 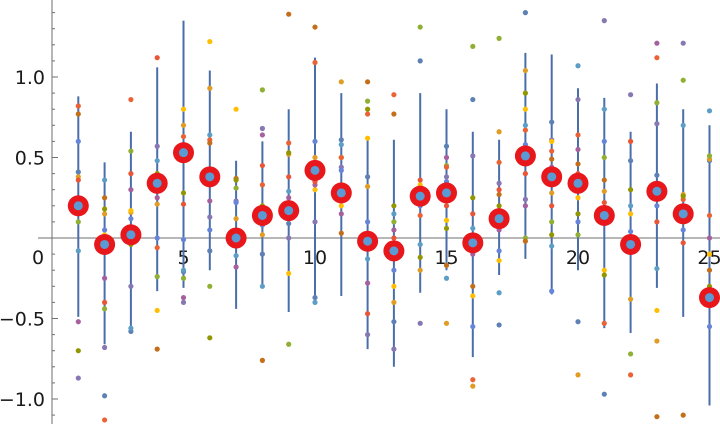 What do you see at coordinates (30, 159) in the screenshot?
I see `y-tick-label: 0.5` at bounding box center [30, 159].